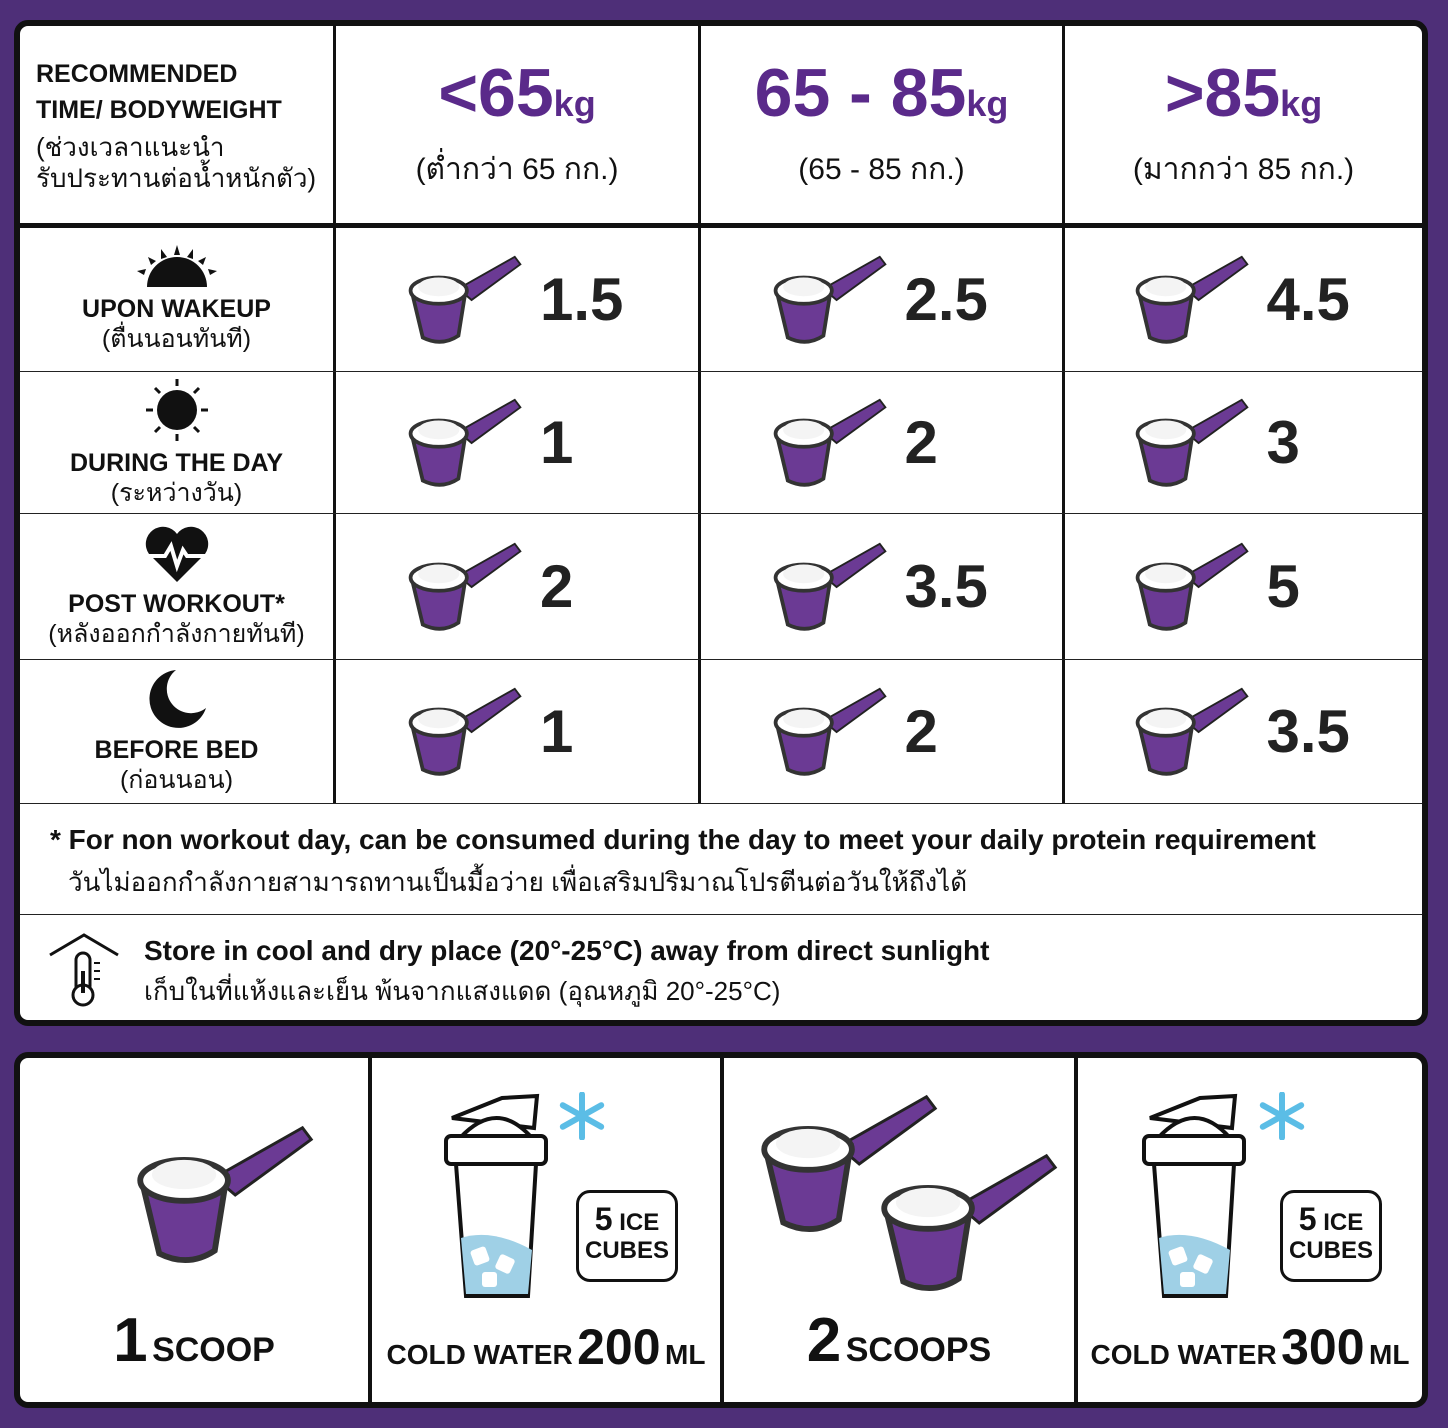 Image resolution: width=1448 pixels, height=1428 pixels. I want to click on dosage-row: BEFORE BED (ก่อนนอน) 1 2 3.5, so click(721, 732).